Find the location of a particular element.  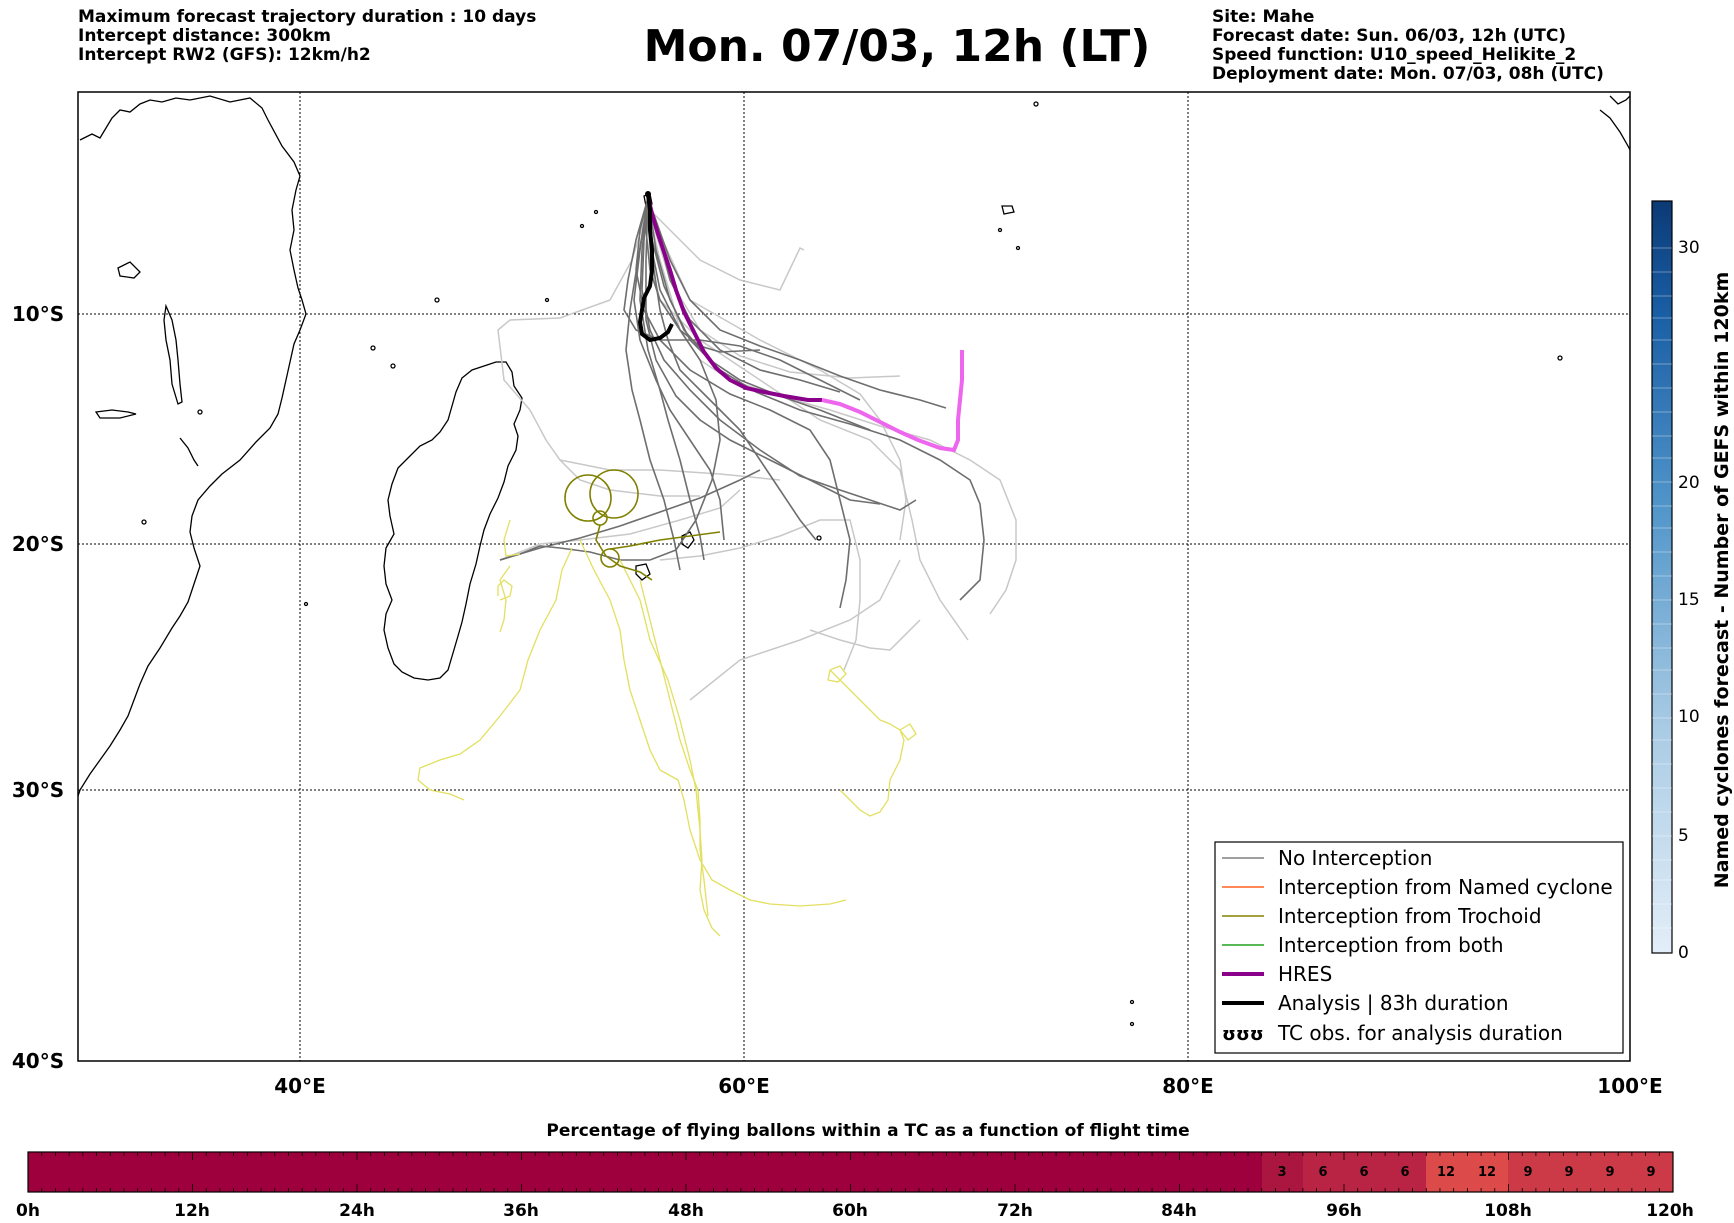

cbar-tick-10: 10 is located at coordinates (1689, 717).